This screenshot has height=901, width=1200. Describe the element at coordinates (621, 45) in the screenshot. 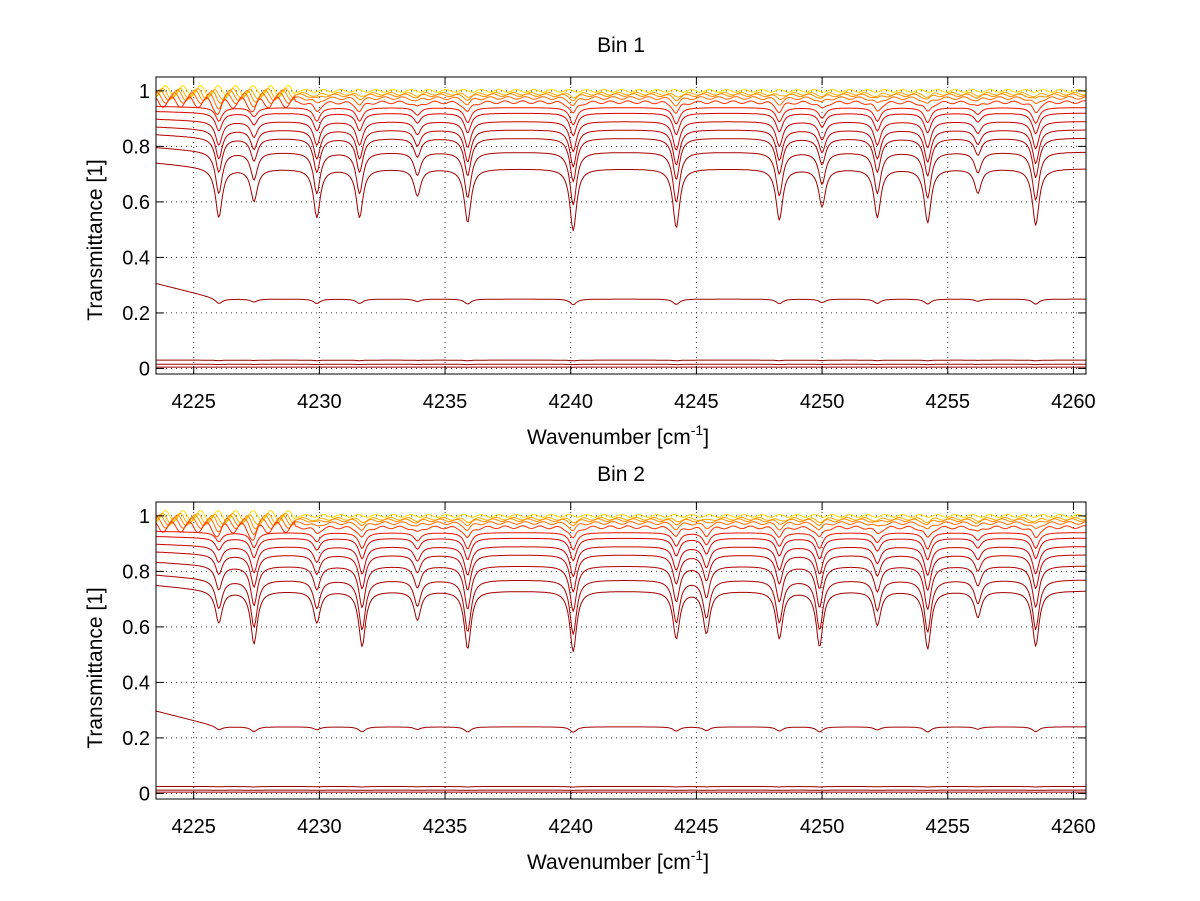

I see `panel-1-title: Bin 1` at that location.